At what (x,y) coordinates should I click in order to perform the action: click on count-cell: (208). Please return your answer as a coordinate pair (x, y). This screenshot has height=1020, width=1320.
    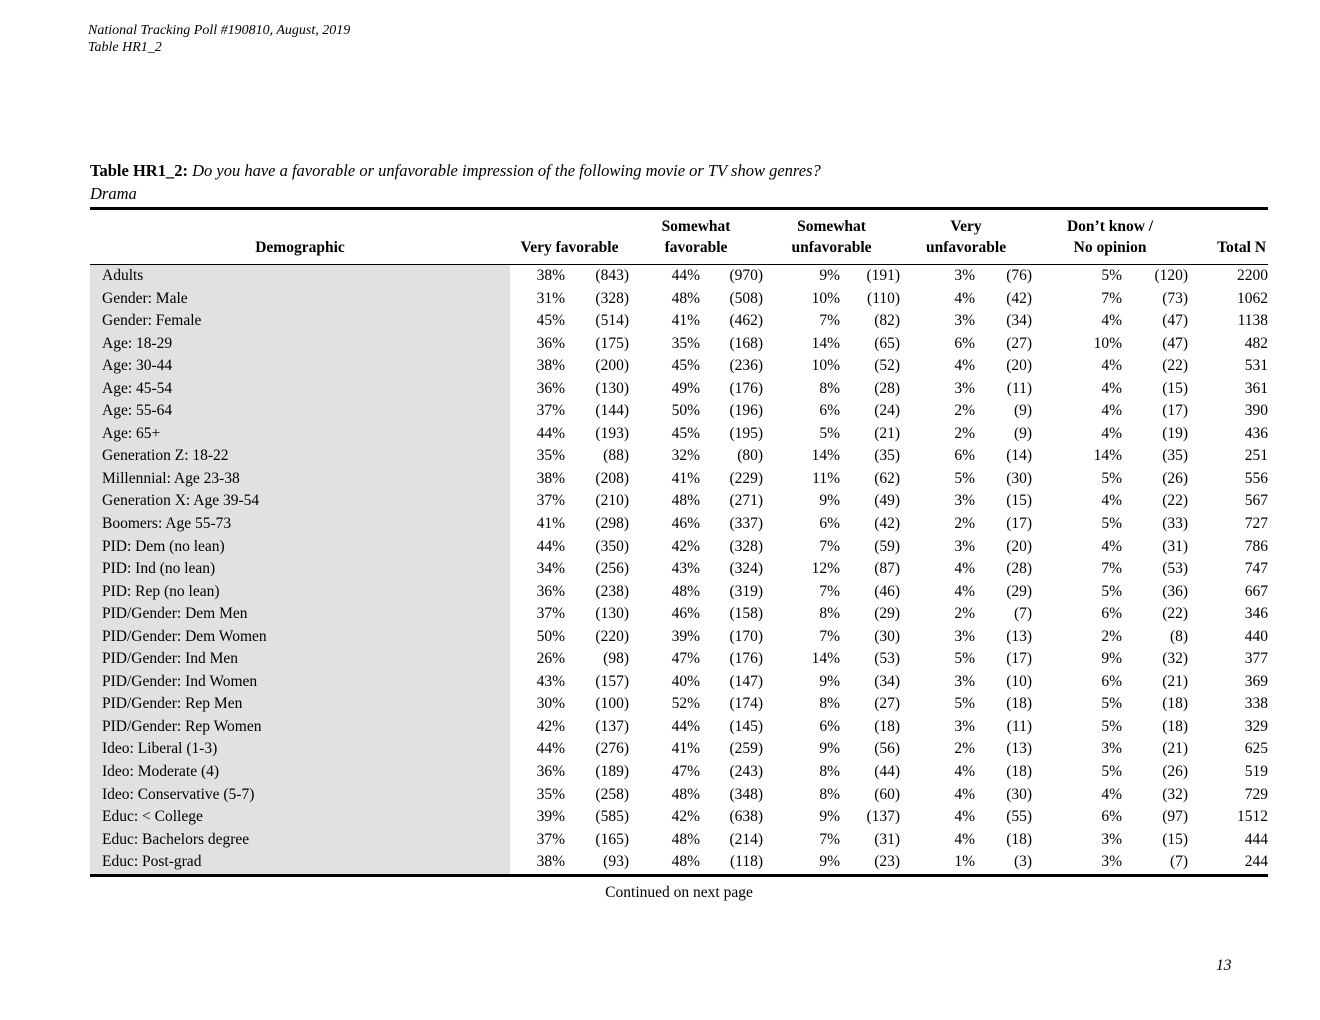
    Looking at the image, I should click on (612, 478).